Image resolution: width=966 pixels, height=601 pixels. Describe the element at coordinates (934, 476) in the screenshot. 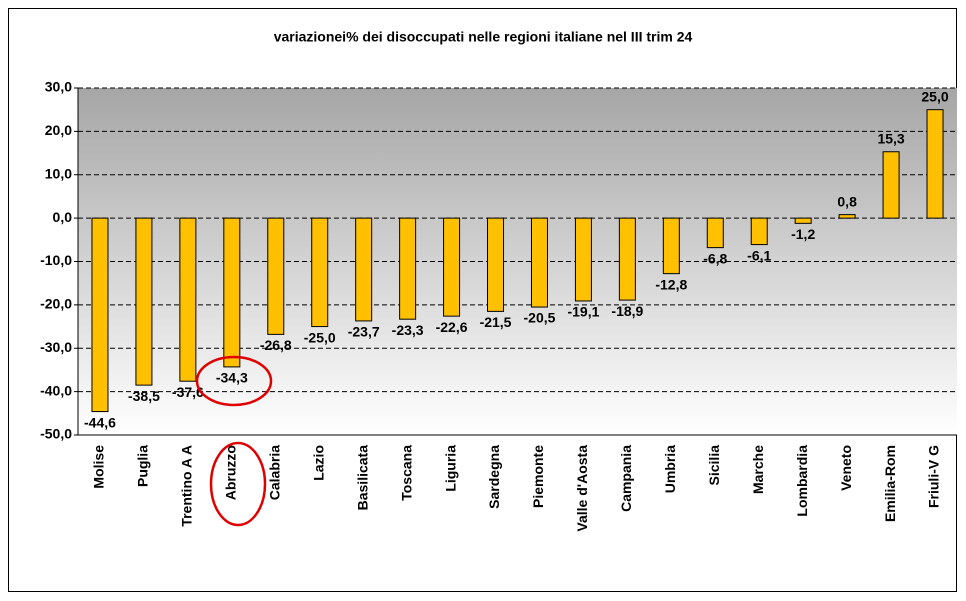

I see `x-tick-label: Friuli-V G` at that location.